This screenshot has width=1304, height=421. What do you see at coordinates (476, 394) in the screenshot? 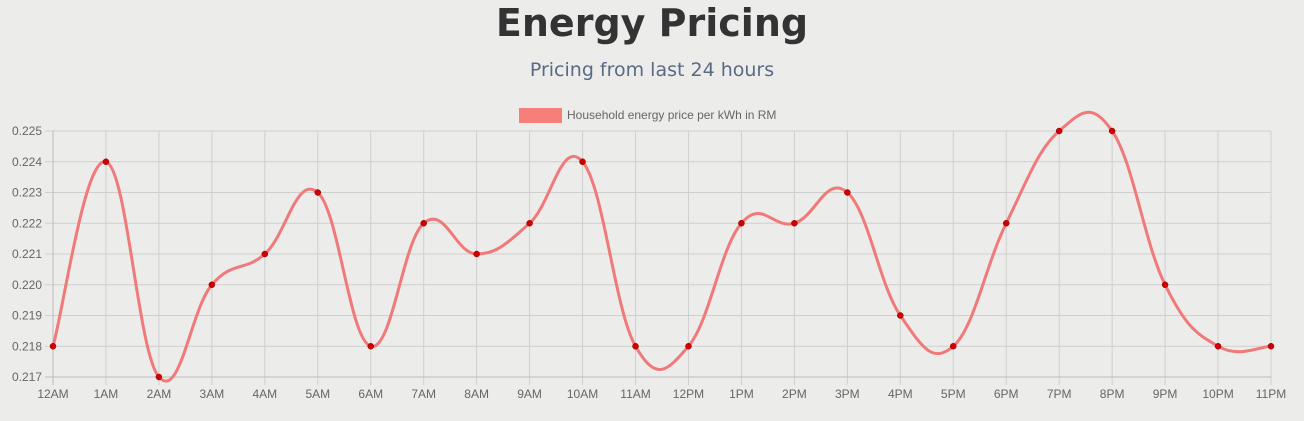
I see `x-tick-label: 8AM` at bounding box center [476, 394].